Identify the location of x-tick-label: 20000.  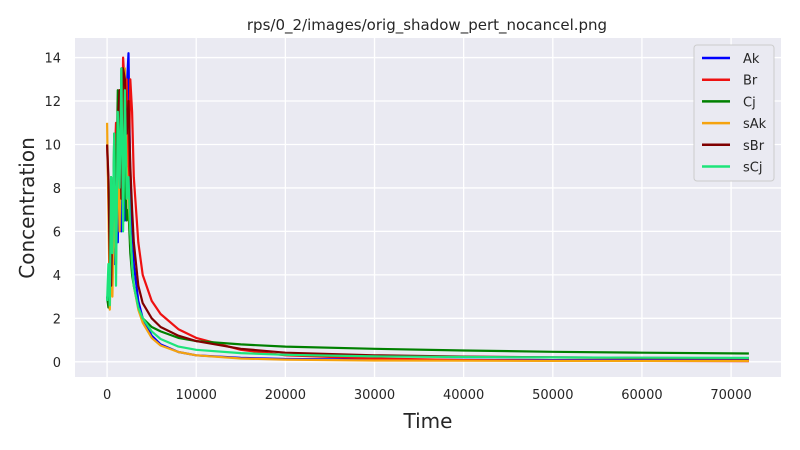
(285, 395).